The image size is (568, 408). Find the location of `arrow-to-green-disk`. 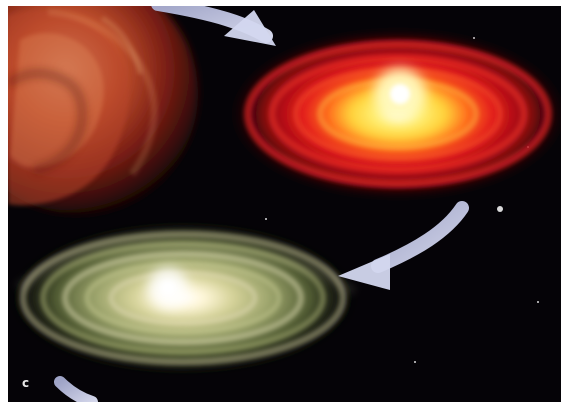

arrow-to-green-disk is located at coordinates (403, 245).